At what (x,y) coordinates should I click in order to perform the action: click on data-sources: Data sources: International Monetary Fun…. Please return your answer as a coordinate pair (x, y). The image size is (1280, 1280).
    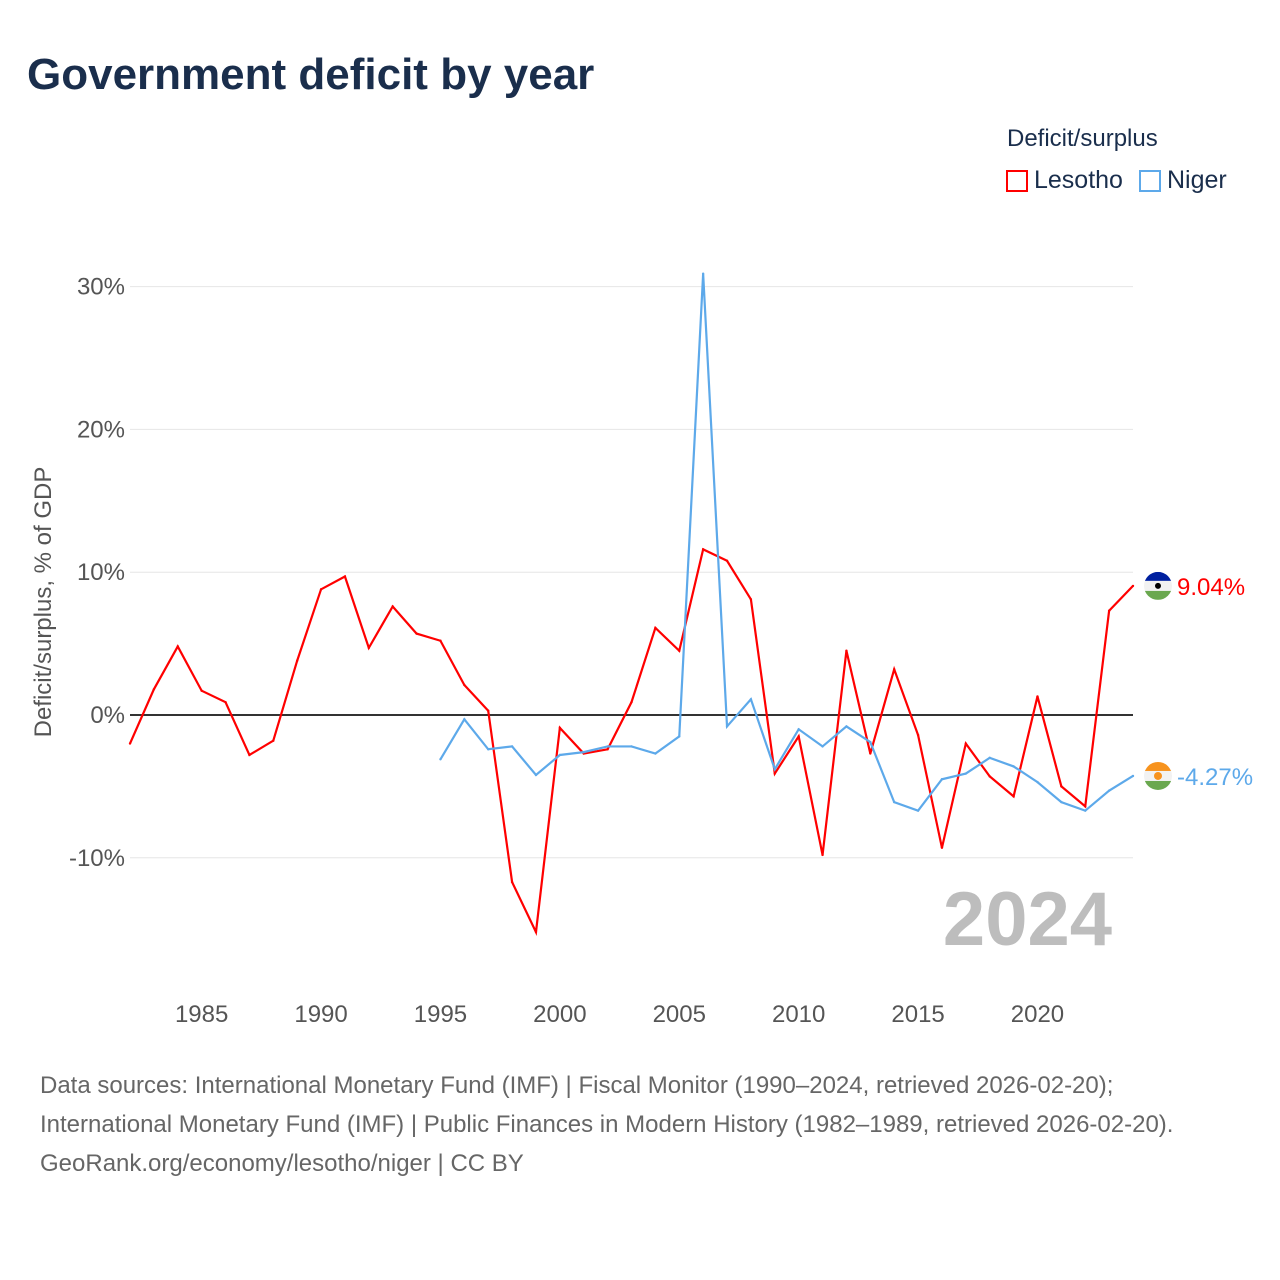
    Looking at the image, I should click on (607, 1105).